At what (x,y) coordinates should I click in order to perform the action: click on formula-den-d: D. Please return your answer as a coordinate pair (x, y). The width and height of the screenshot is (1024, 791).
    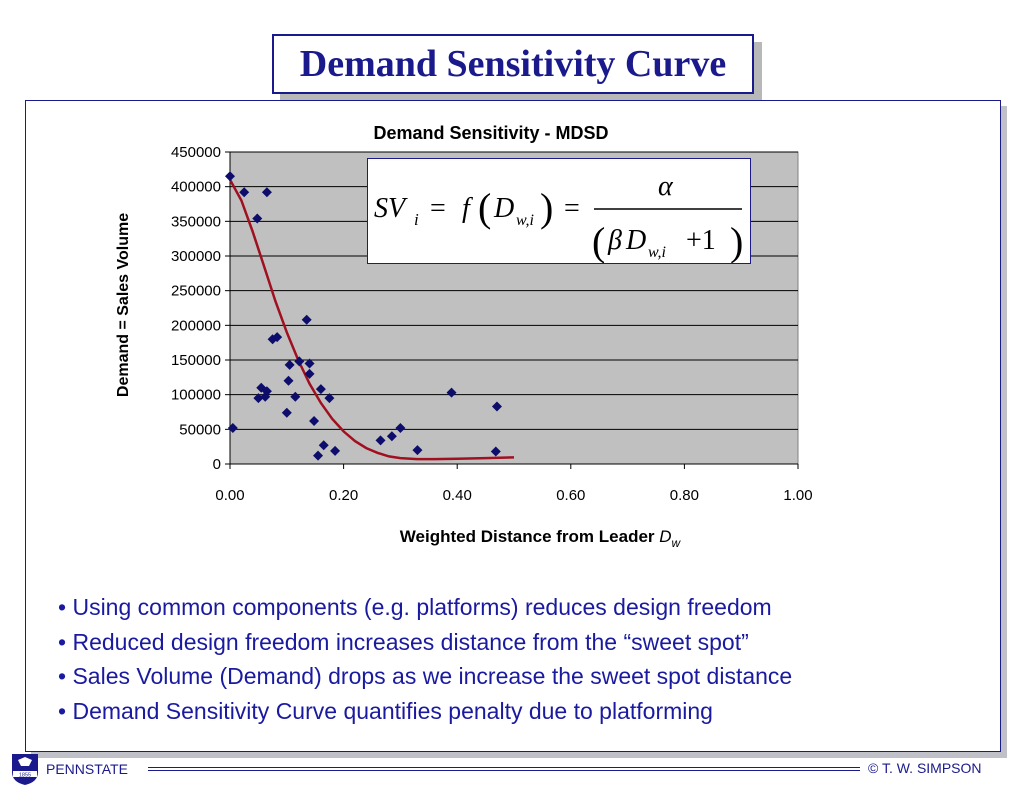
    Looking at the image, I should click on (635, 240).